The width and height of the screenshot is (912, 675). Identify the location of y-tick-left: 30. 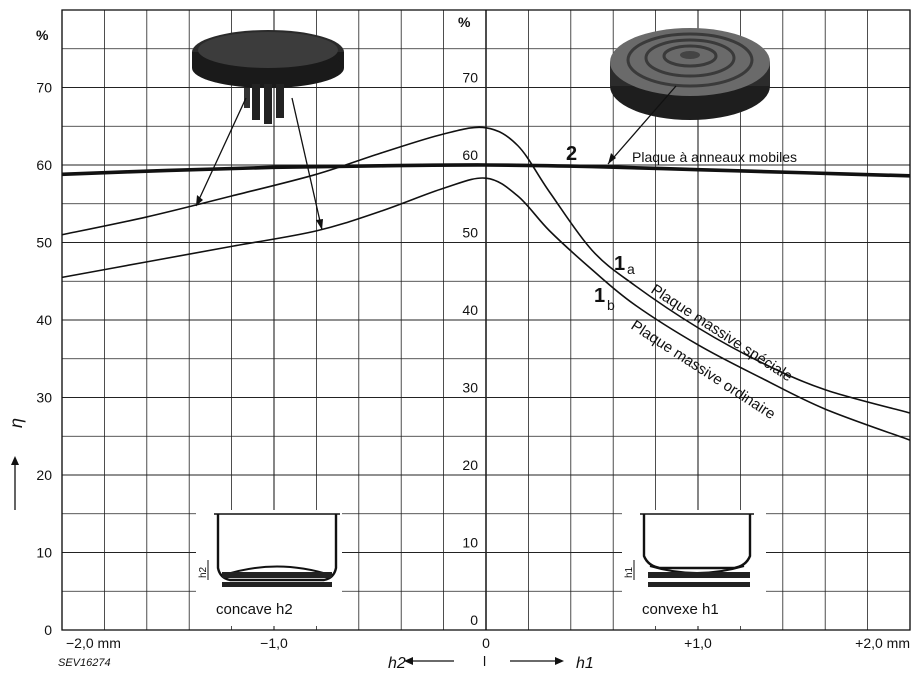
(44, 398).